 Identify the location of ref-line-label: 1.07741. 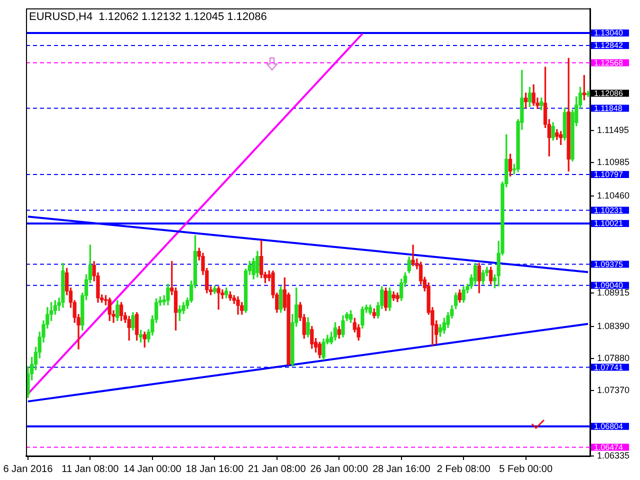
(609, 367).